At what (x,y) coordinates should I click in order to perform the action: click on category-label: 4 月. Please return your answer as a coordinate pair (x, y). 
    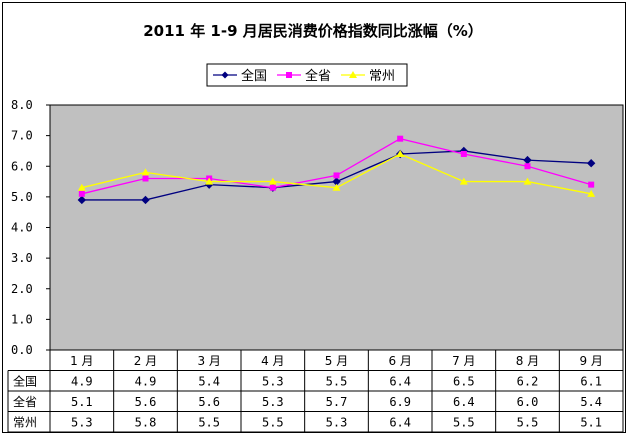
    Looking at the image, I should click on (272, 361).